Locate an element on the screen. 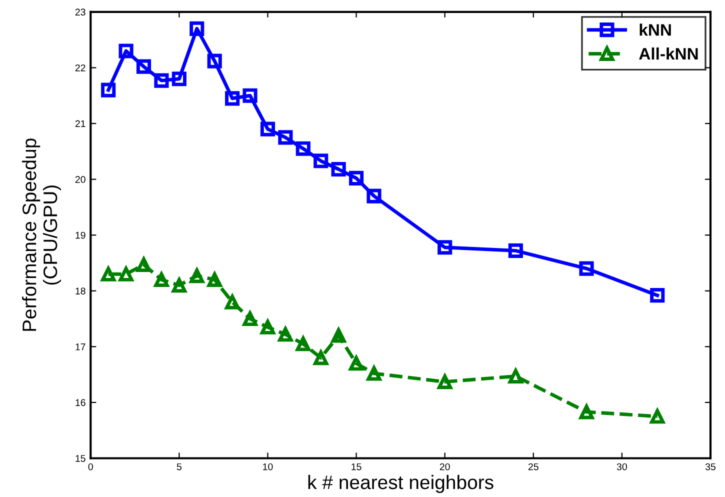  y-tick-label: 17 is located at coordinates (81, 346).